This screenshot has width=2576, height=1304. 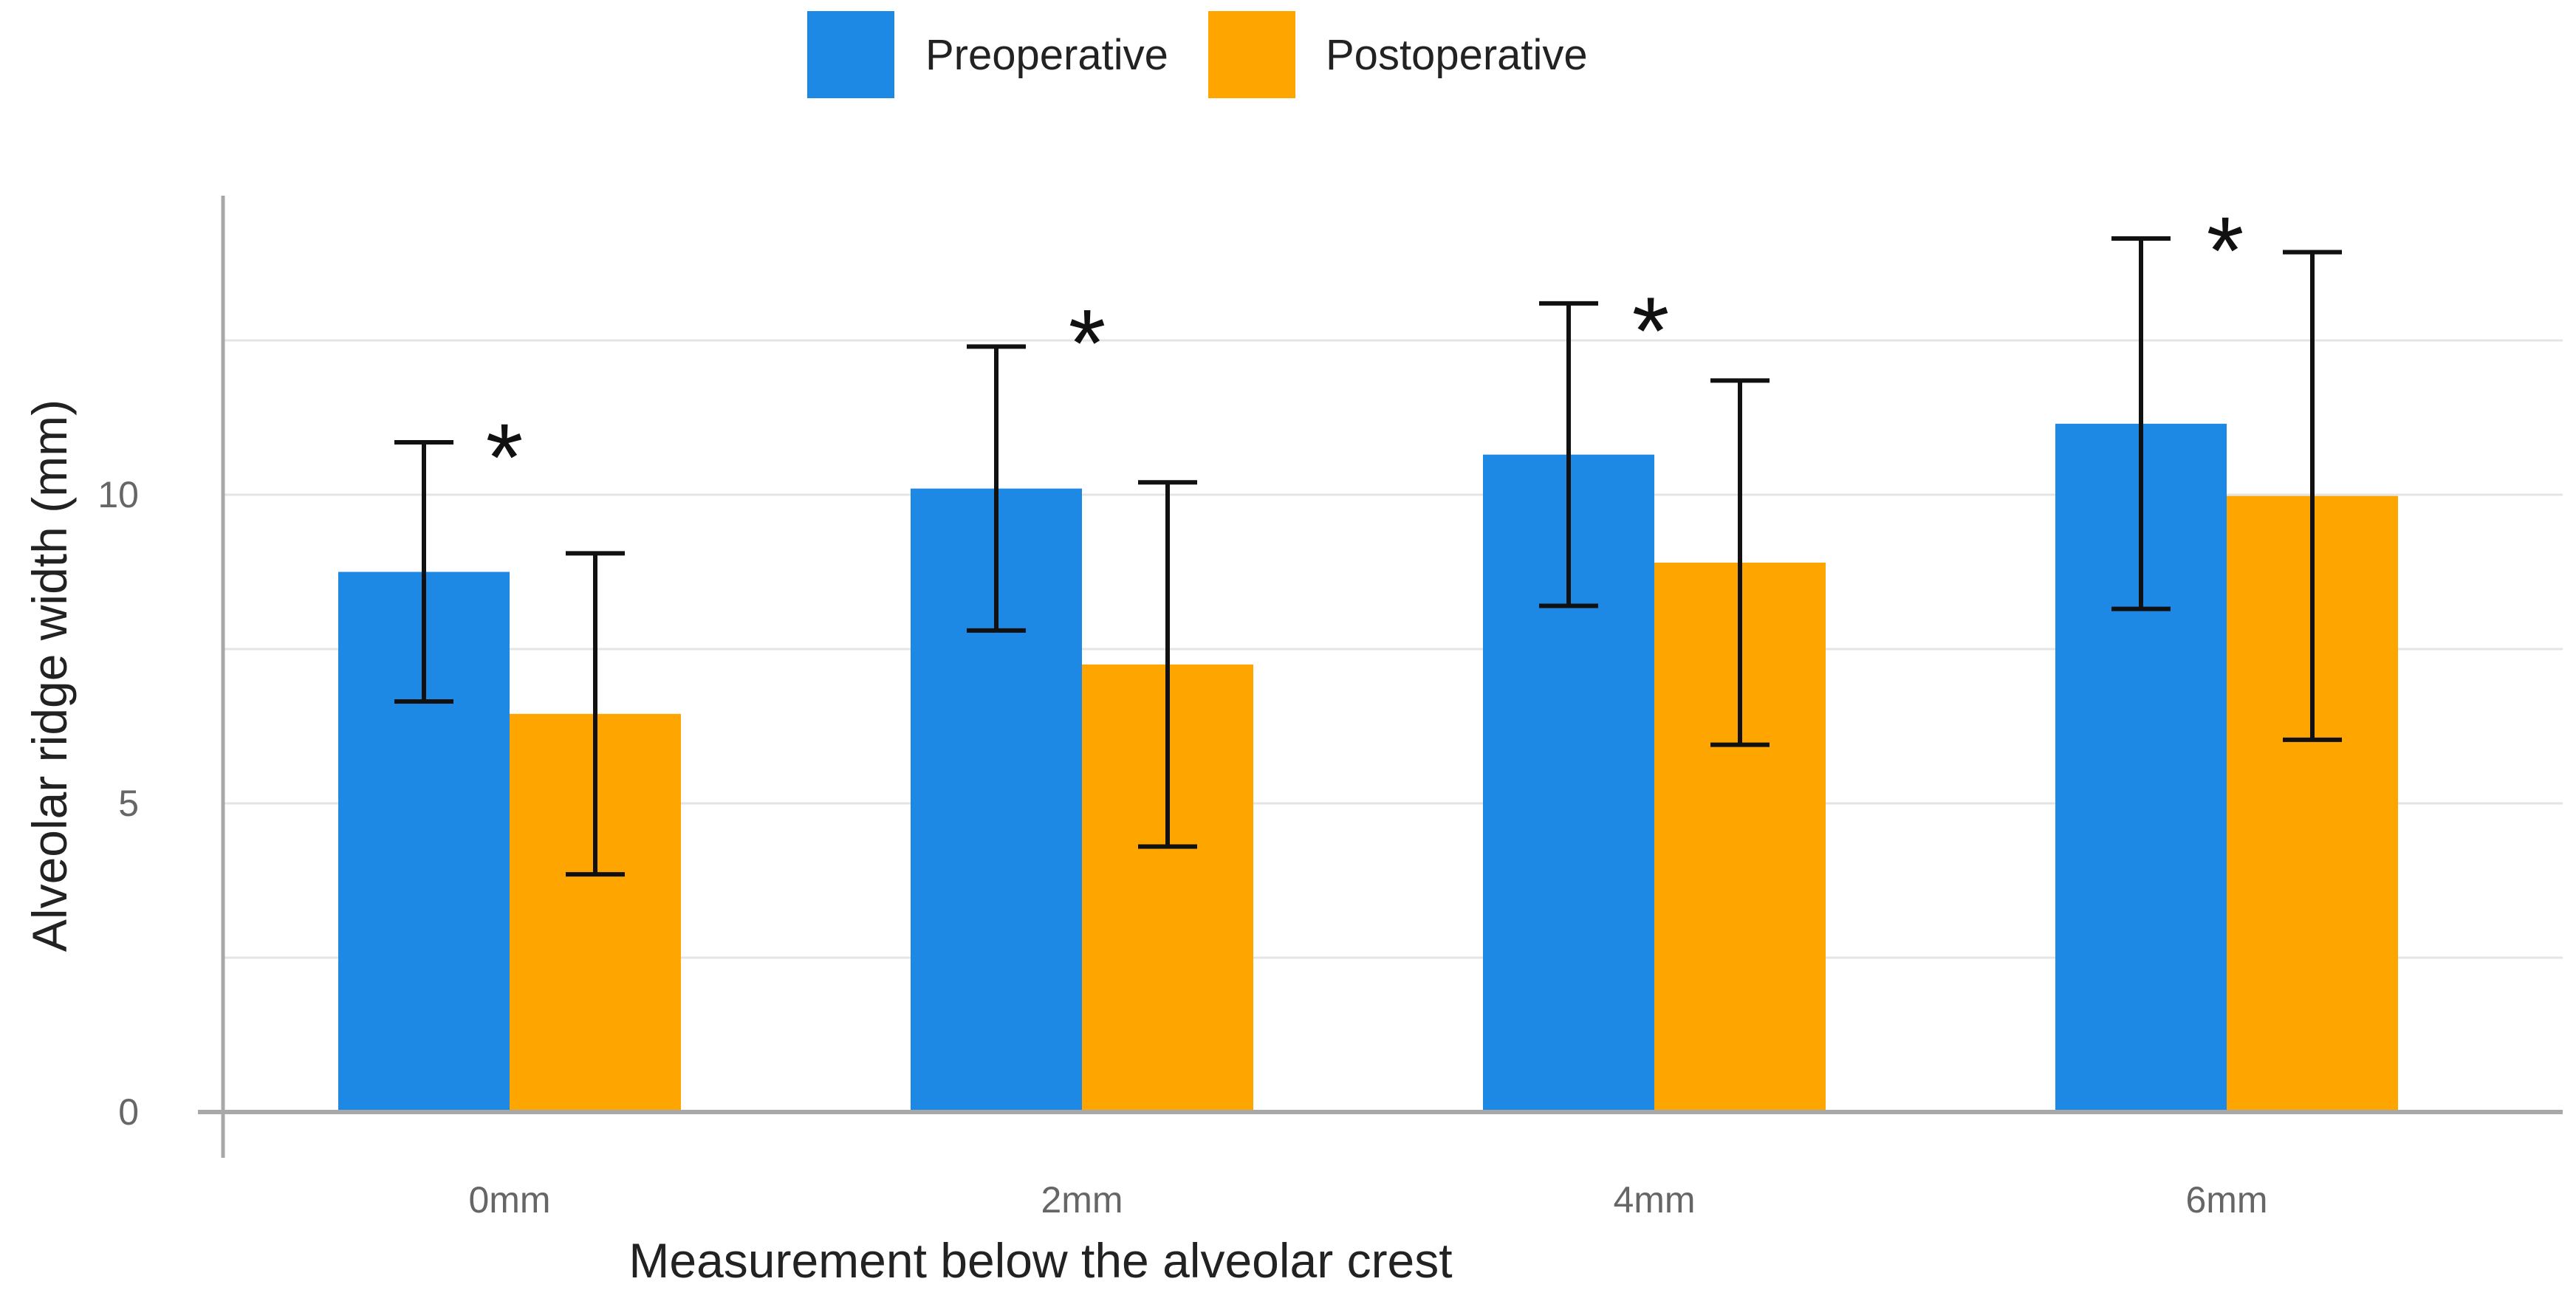 What do you see at coordinates (2226, 1200) in the screenshot?
I see `x-tick-label: 6mm` at bounding box center [2226, 1200].